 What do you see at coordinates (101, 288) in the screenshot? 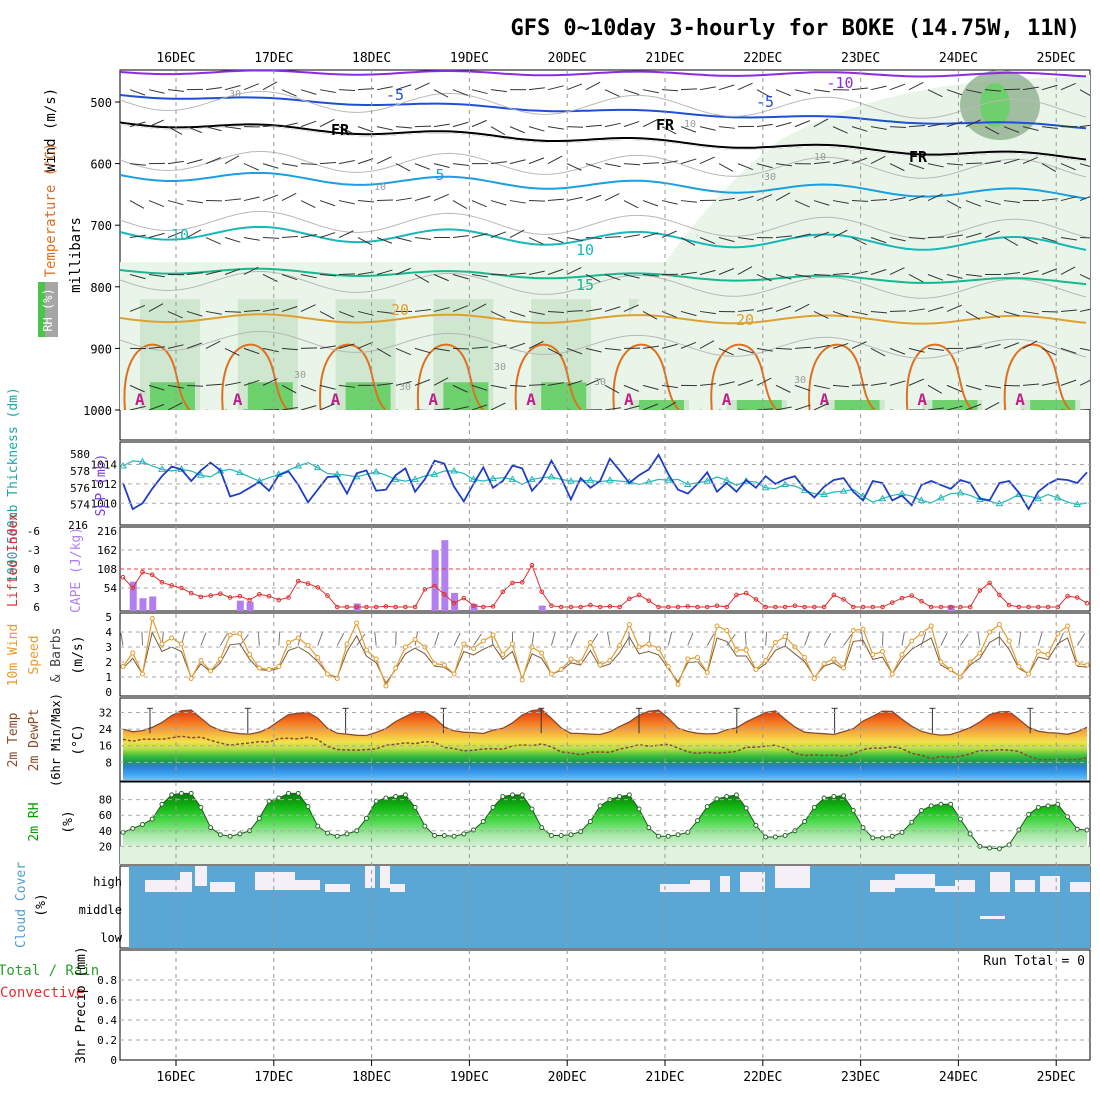
I see `sounding-ytick: 800` at bounding box center [101, 288].